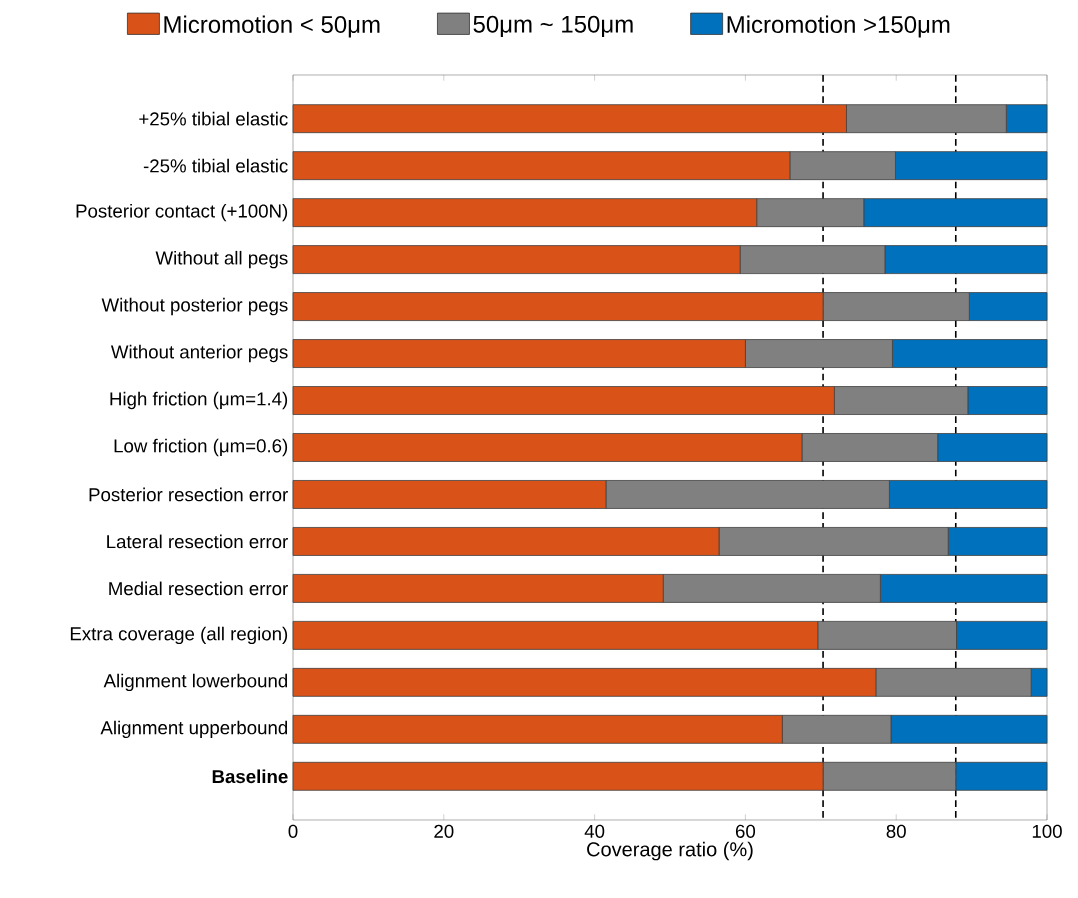  I want to click on y-tick-label: Medial resection error, so click(198, 588).